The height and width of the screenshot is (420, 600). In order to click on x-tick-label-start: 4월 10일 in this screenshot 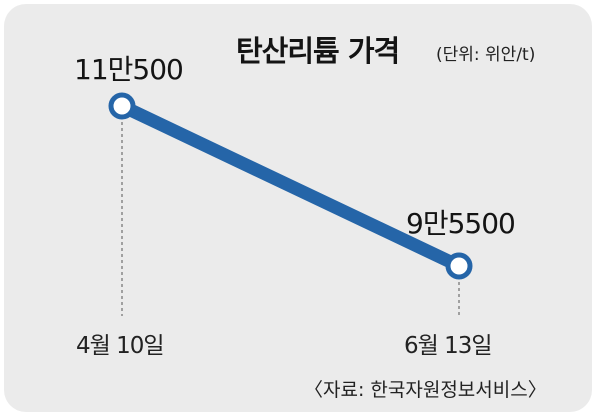, I will do `click(120, 346)`.